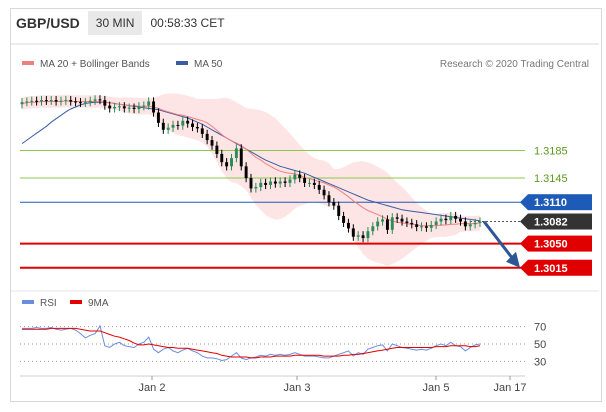 The width and height of the screenshot is (606, 412). Describe the element at coordinates (28, 302) in the screenshot. I see `rsi-legend-swatch` at that location.